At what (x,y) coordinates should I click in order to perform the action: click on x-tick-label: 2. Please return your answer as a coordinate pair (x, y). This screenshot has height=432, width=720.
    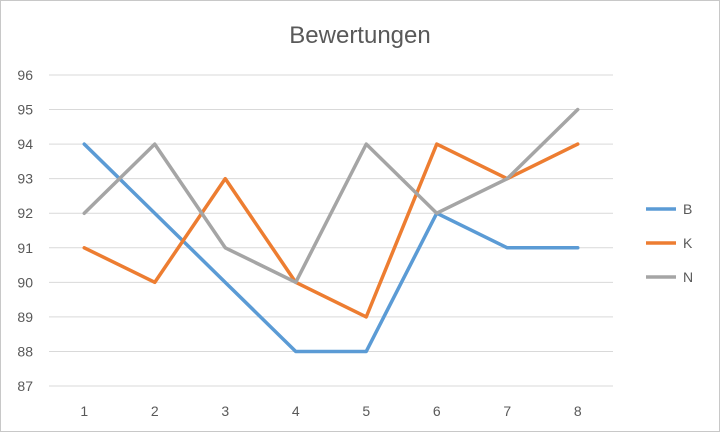
    Looking at the image, I should click on (155, 411).